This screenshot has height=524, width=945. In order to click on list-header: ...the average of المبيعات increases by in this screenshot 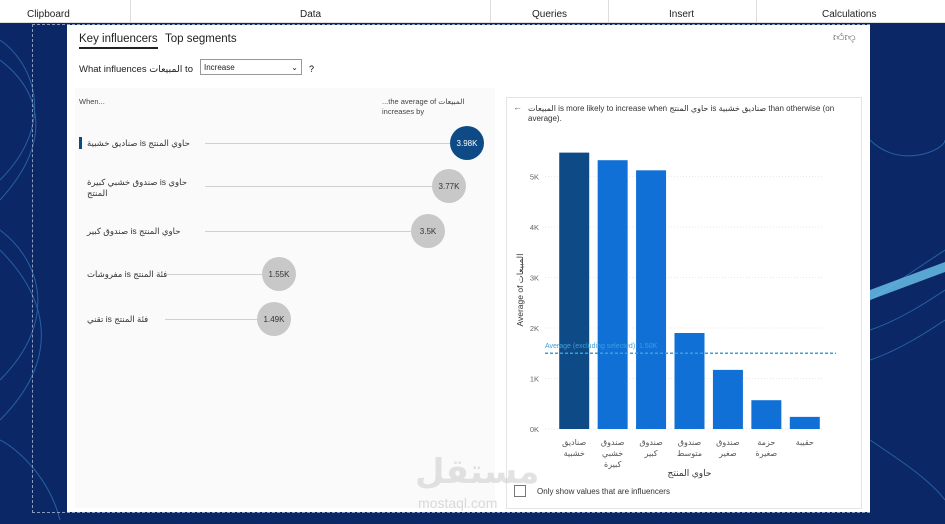, I will do `click(423, 106)`.